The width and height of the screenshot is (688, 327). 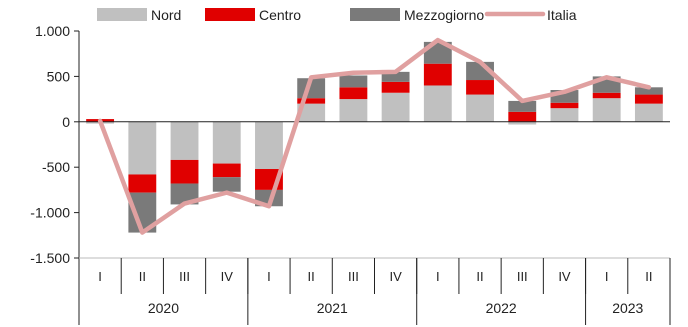 I want to click on year-label: 2021, so click(x=332, y=308).